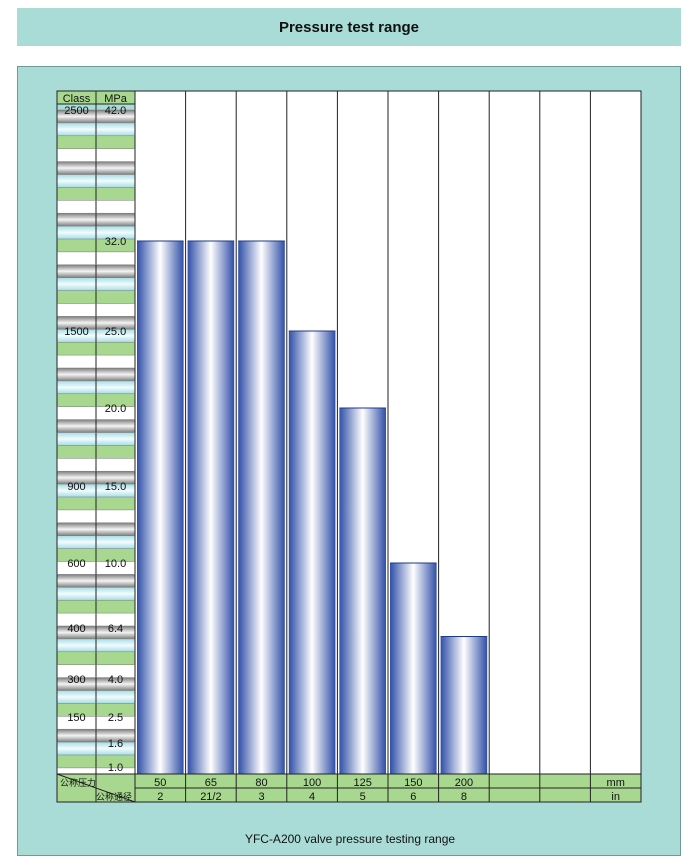  What do you see at coordinates (210, 797) in the screenshot?
I see `in-label-21/2: 21/2` at bounding box center [210, 797].